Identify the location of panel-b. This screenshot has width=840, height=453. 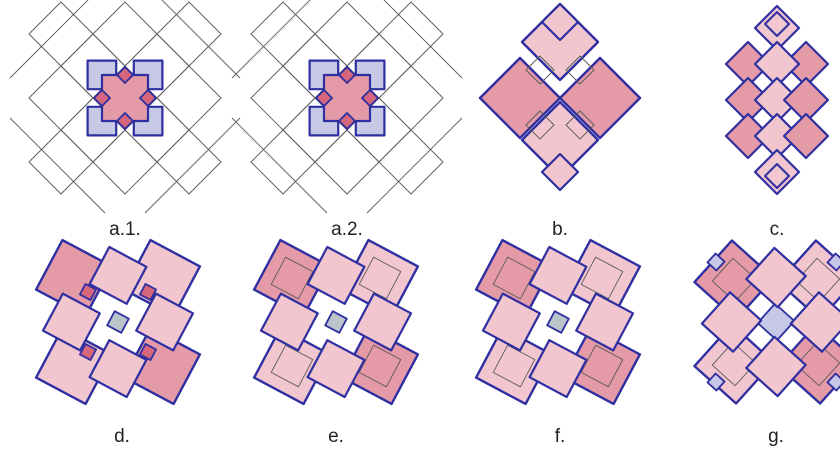
(560, 97).